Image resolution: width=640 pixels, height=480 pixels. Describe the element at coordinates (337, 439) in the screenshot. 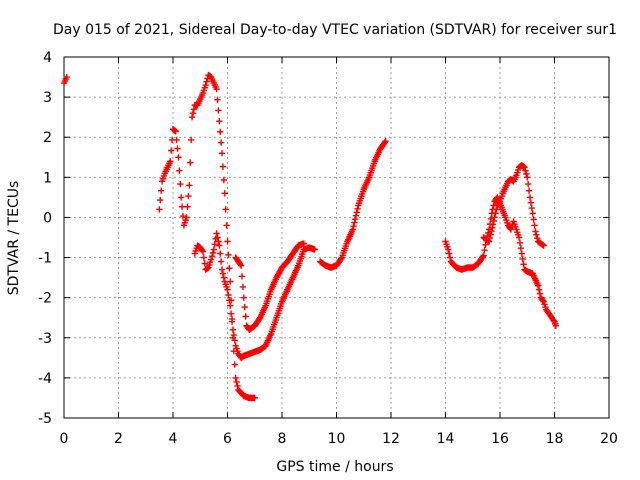

I see `x-tick-label: 10` at that location.